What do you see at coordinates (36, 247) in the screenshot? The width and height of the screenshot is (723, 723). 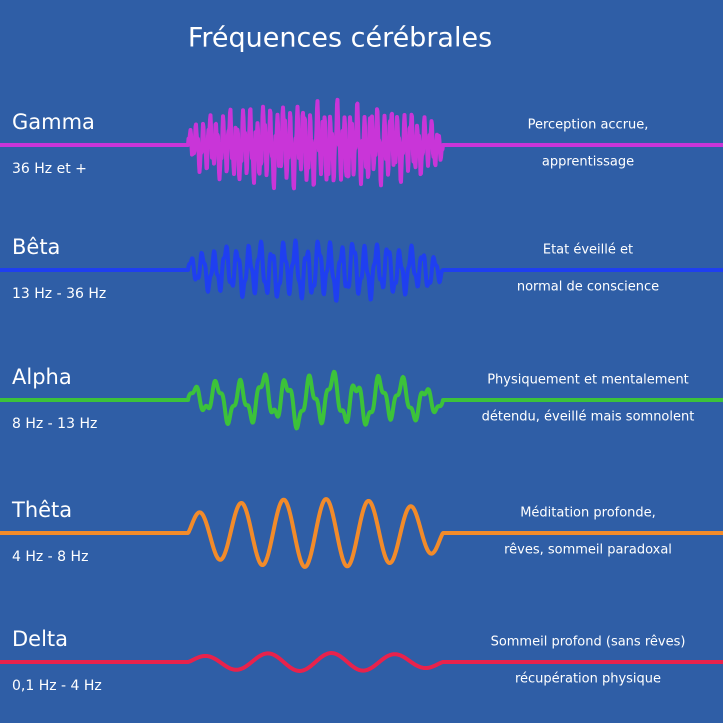 I see `band-name: Bêta` at bounding box center [36, 247].